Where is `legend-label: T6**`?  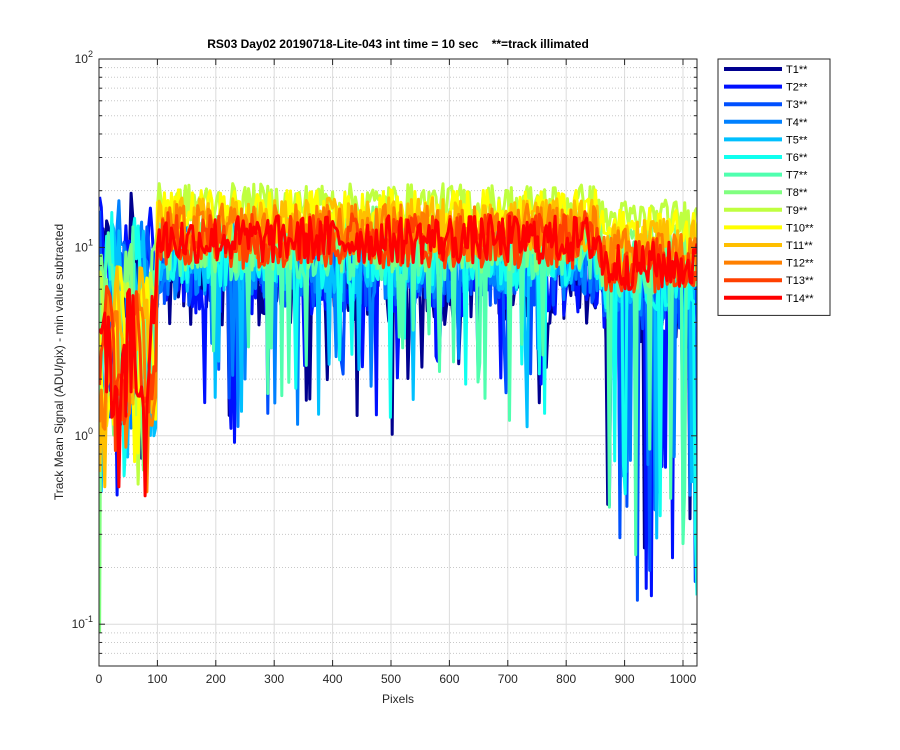
legend-label: T6** is located at coordinates (797, 158).